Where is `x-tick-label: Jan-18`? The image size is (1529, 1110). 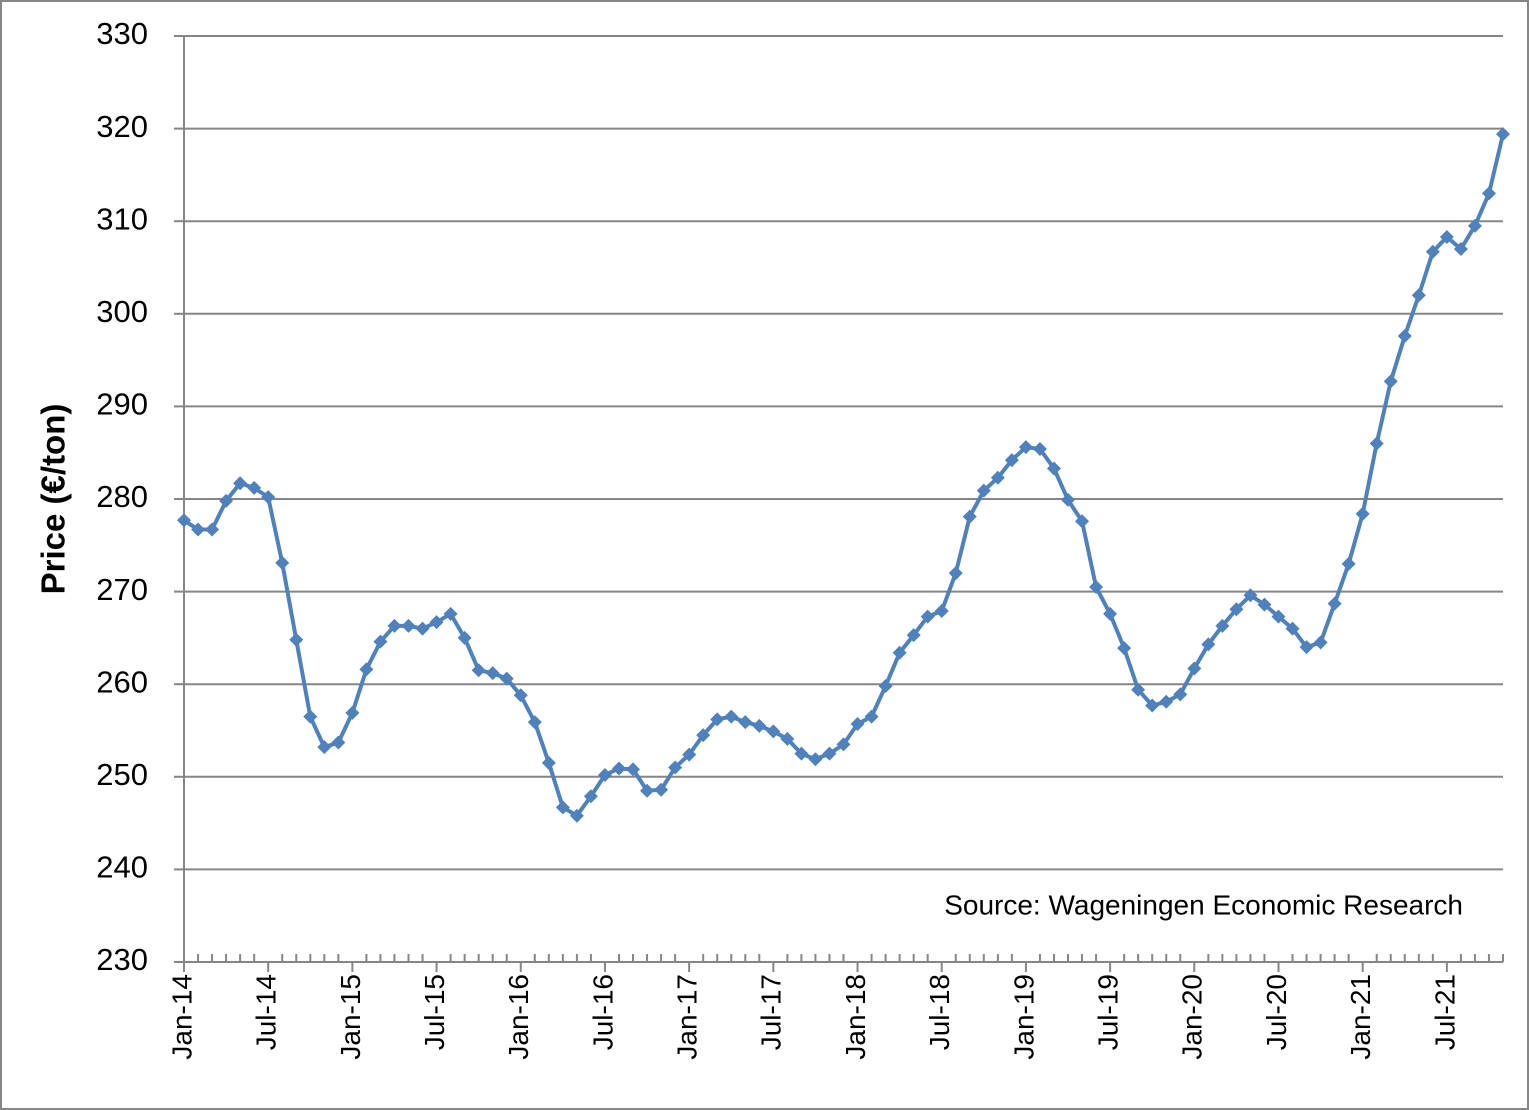 x-tick-label: Jan-18 is located at coordinates (855, 1017).